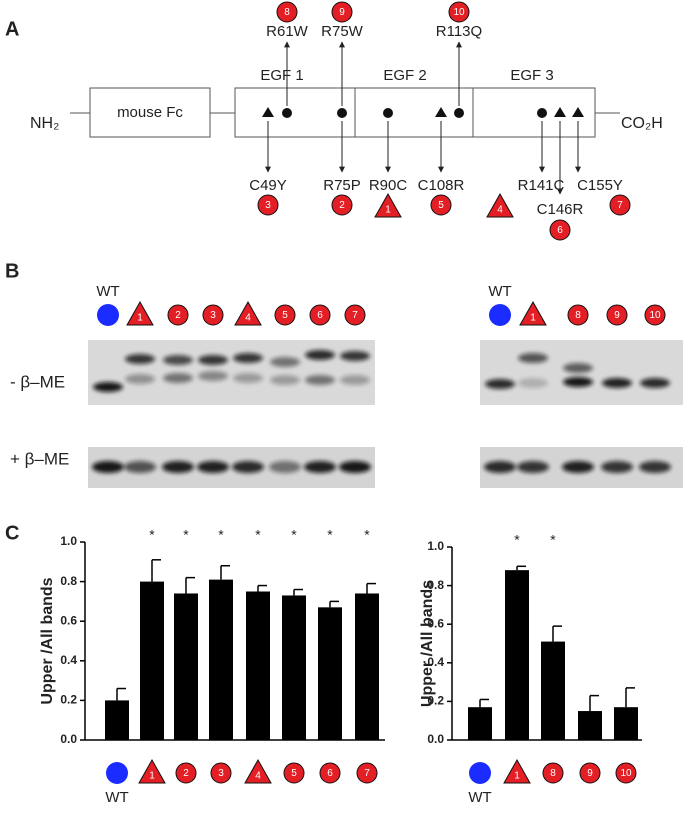  I want to click on y-tick-label: 0.6, so click(68, 620).